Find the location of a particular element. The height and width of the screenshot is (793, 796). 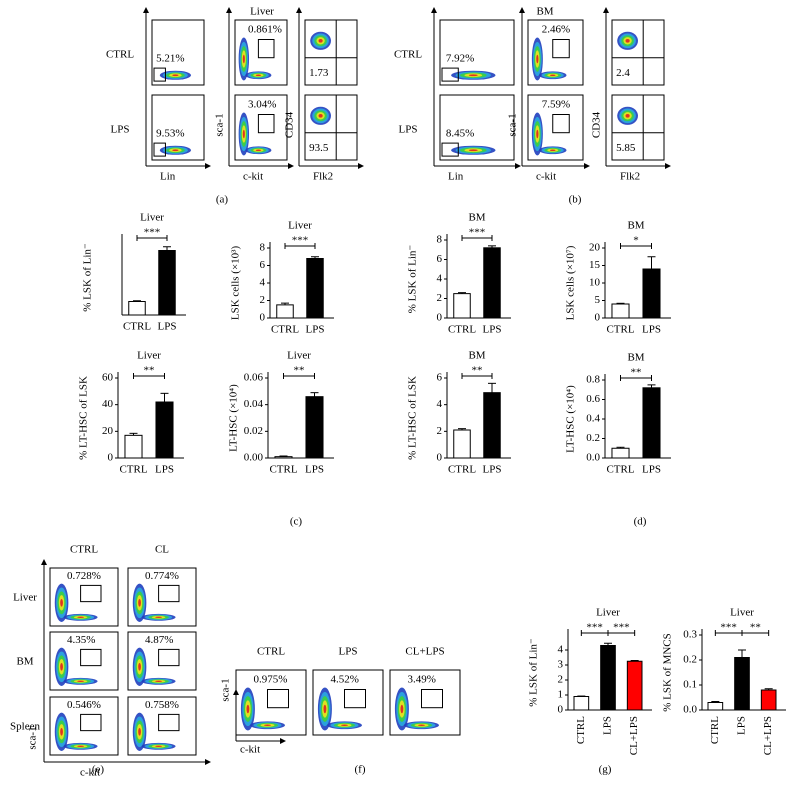

gate-label: 2.4 is located at coordinates (623, 73).